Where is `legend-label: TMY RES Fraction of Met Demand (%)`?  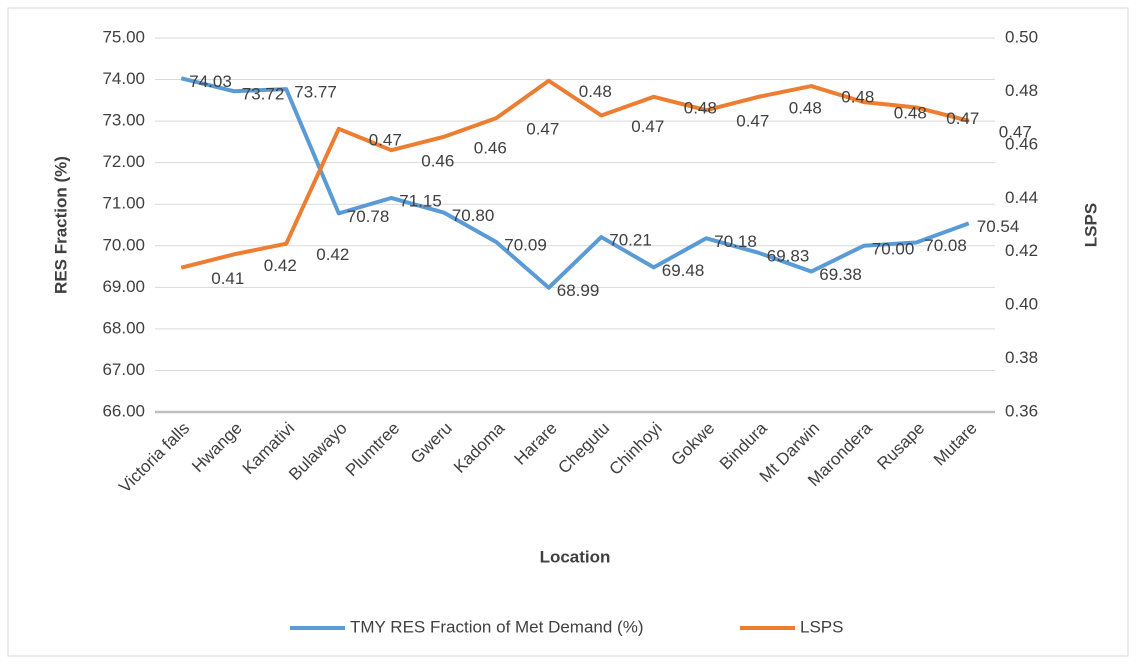 legend-label: TMY RES Fraction of Met Demand (%) is located at coordinates (497, 626).